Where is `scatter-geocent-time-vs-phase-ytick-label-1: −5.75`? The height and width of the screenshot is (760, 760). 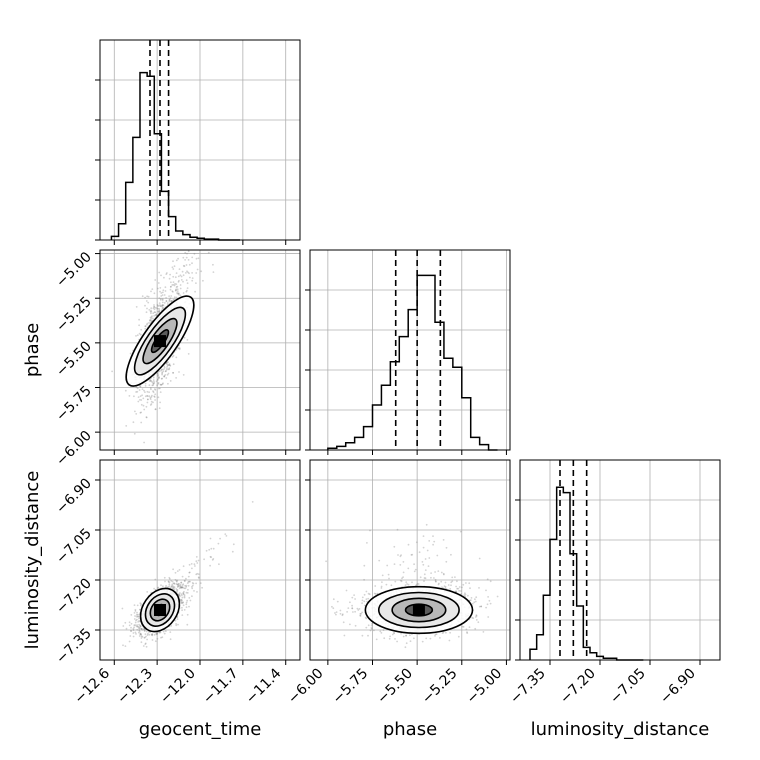 scatter-geocent-time-vs-phase-ytick-label-1: −5.75 is located at coordinates (74, 404).